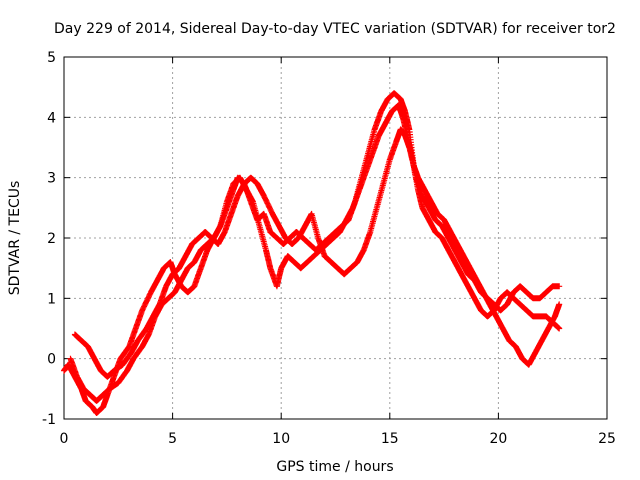 Image resolution: width=640 pixels, height=480 pixels. I want to click on x-tick-label: 10, so click(281, 439).